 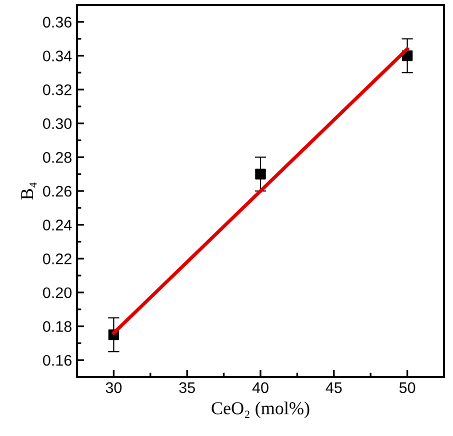 I want to click on y-tick-label: 0.20, so click(x=57, y=292).